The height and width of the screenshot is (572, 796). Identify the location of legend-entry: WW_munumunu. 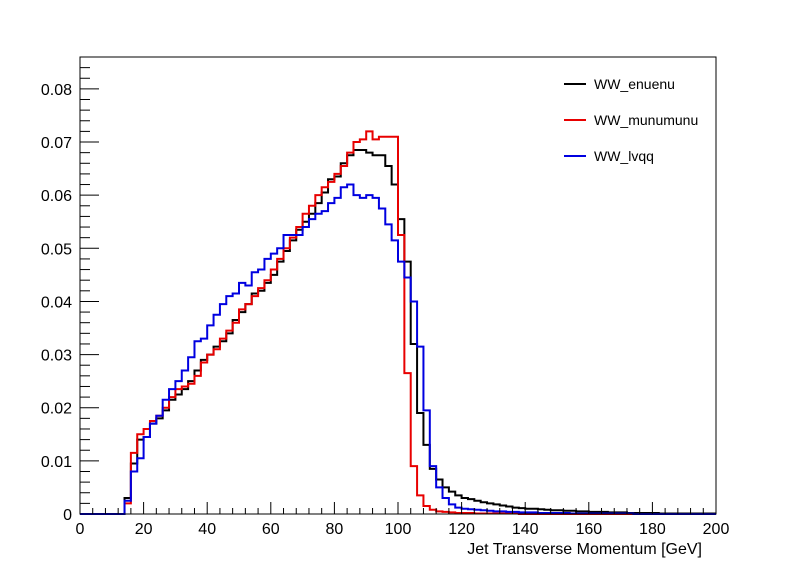
(646, 120).